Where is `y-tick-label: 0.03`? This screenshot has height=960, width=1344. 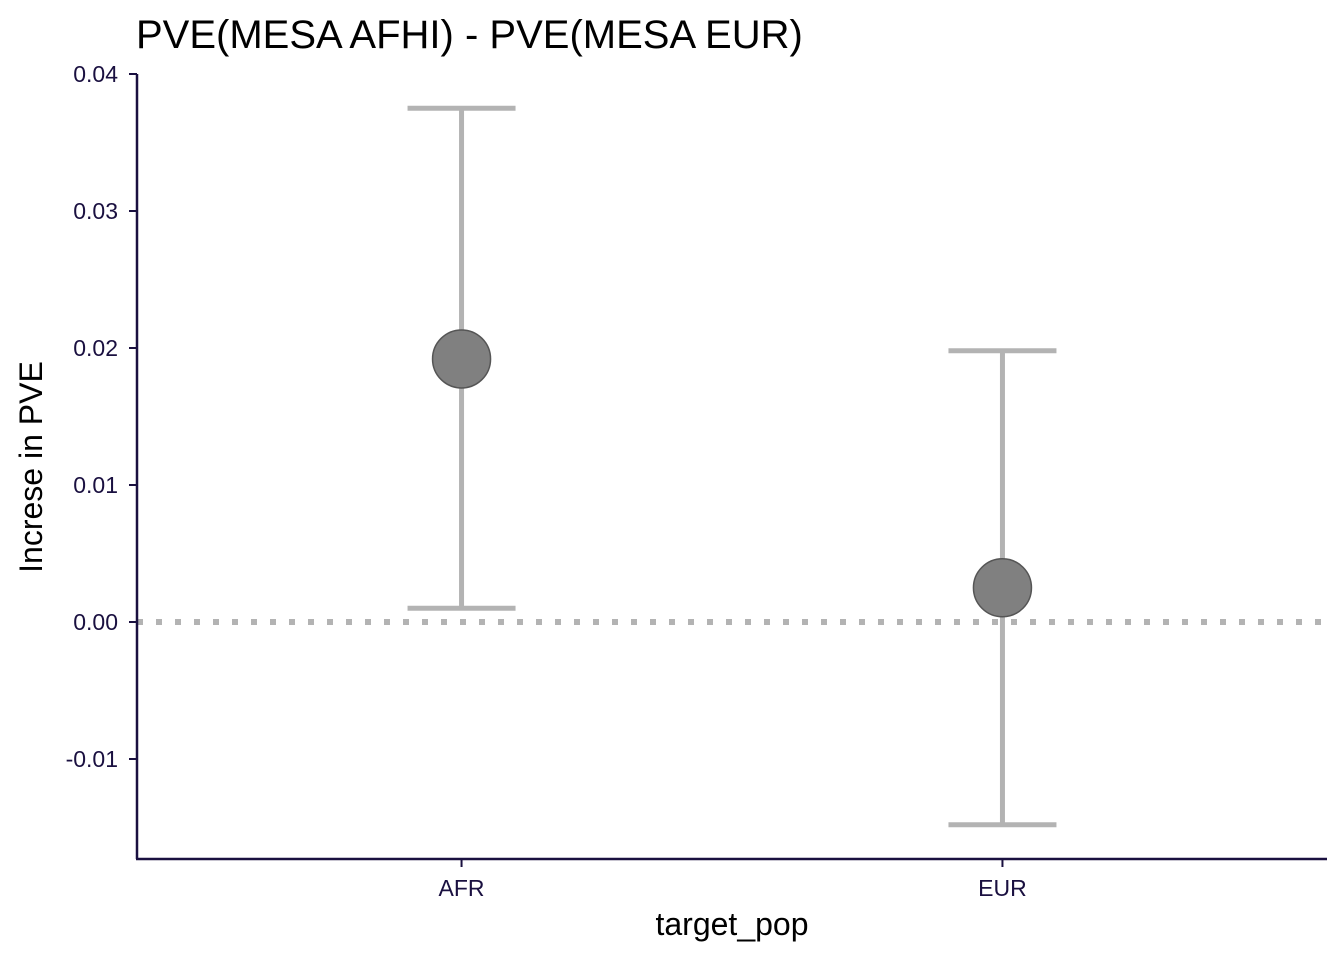 y-tick-label: 0.03 is located at coordinates (95, 211).